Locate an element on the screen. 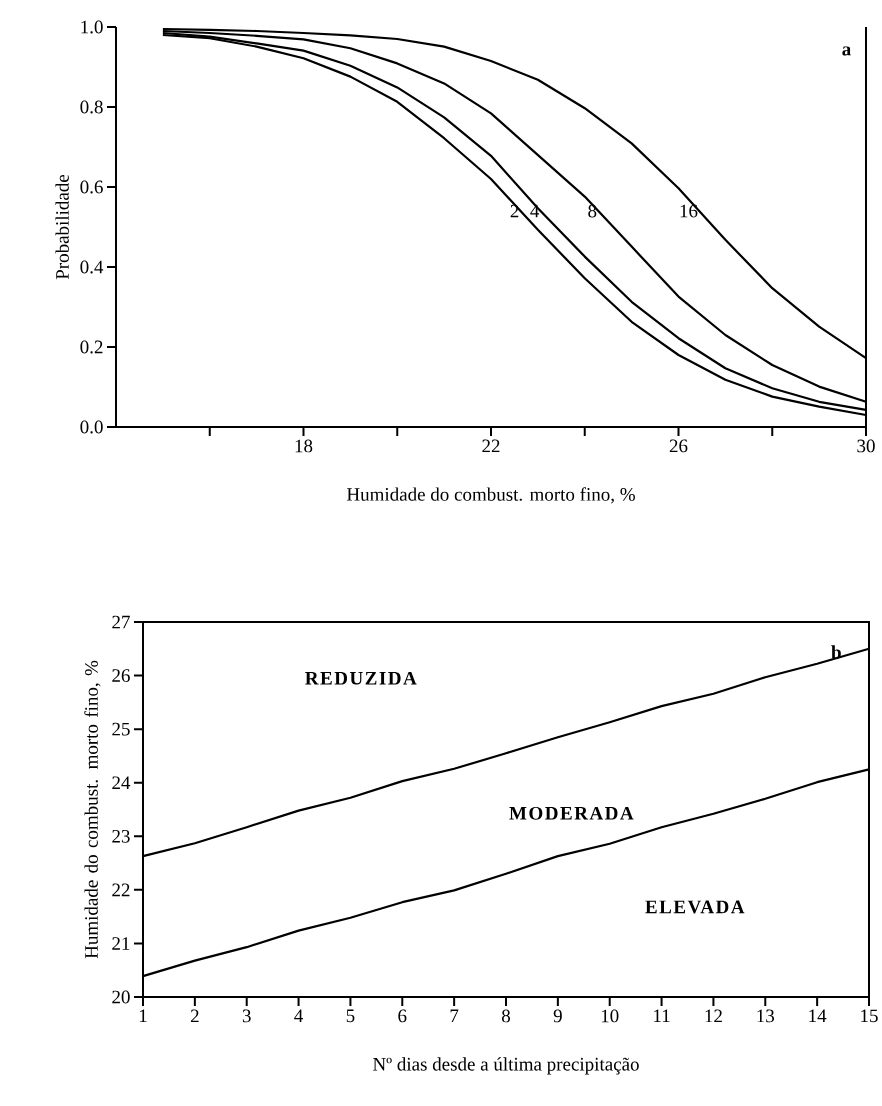 The width and height of the screenshot is (882, 1106). y-tick-label: 20 is located at coordinates (121, 997).